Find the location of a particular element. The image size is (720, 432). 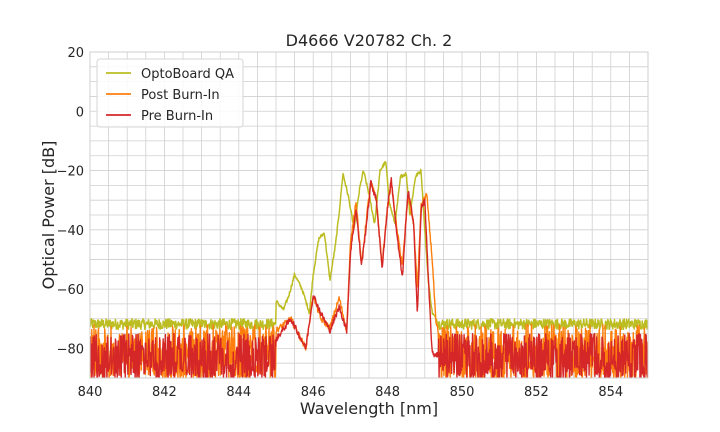

x-tick-label: 846 is located at coordinates (313, 392).